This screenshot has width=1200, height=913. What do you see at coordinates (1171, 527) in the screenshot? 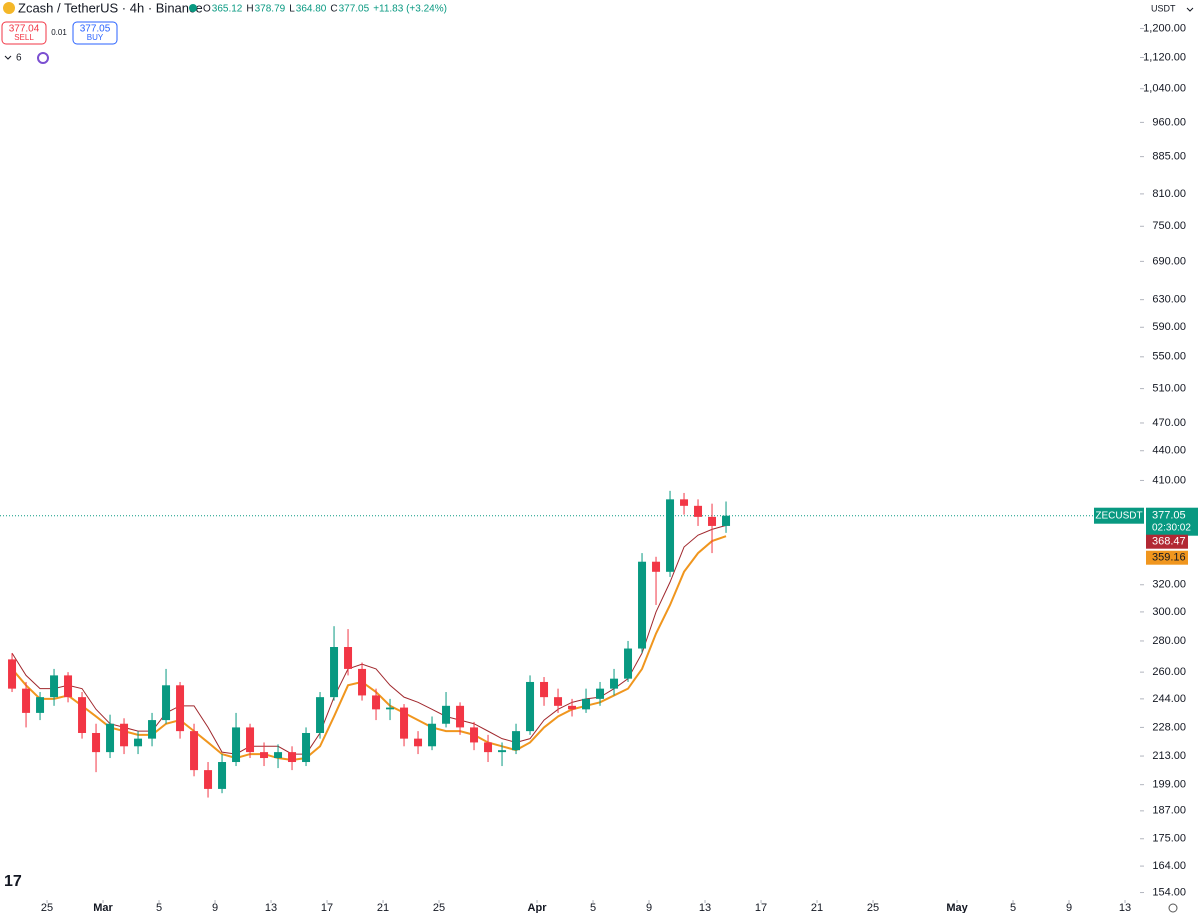
I see `countdown: 02:30:02` at bounding box center [1171, 527].